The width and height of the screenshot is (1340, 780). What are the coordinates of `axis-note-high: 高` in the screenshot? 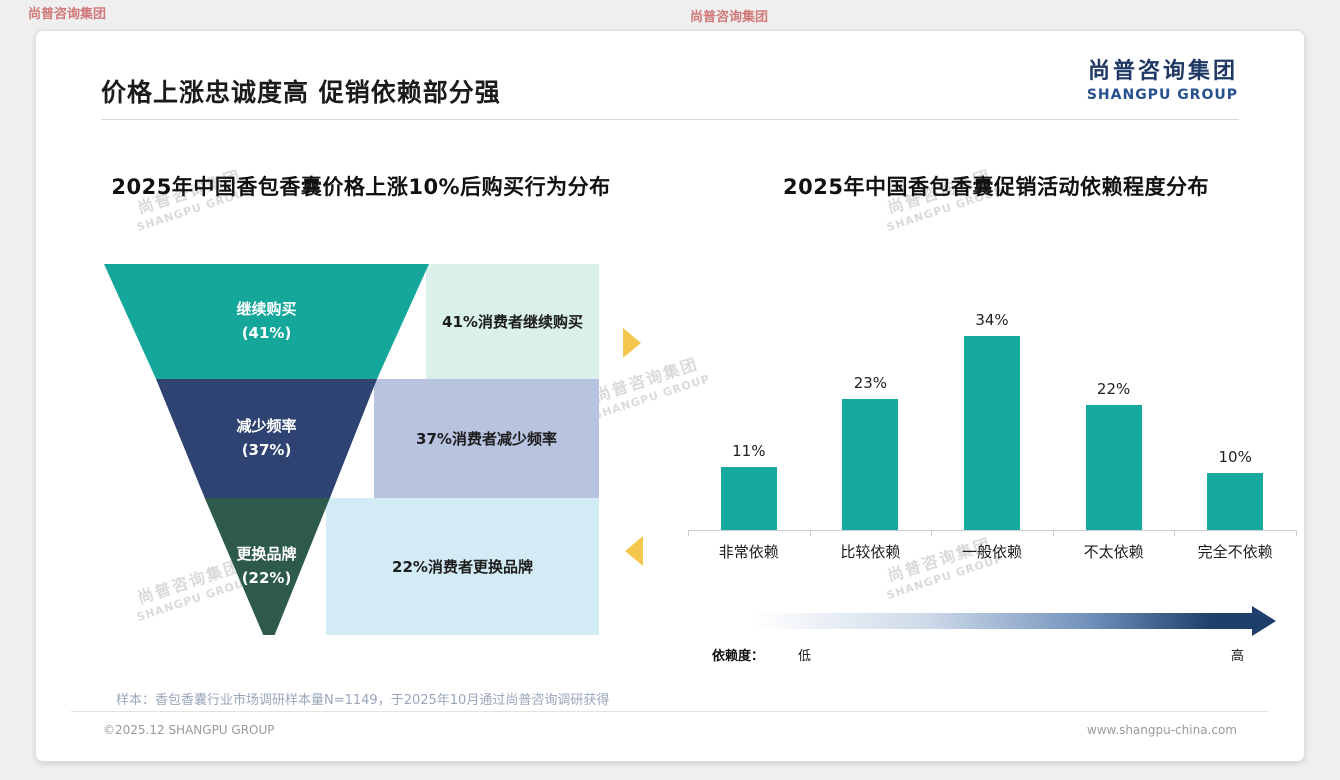 It's located at (1237, 656).